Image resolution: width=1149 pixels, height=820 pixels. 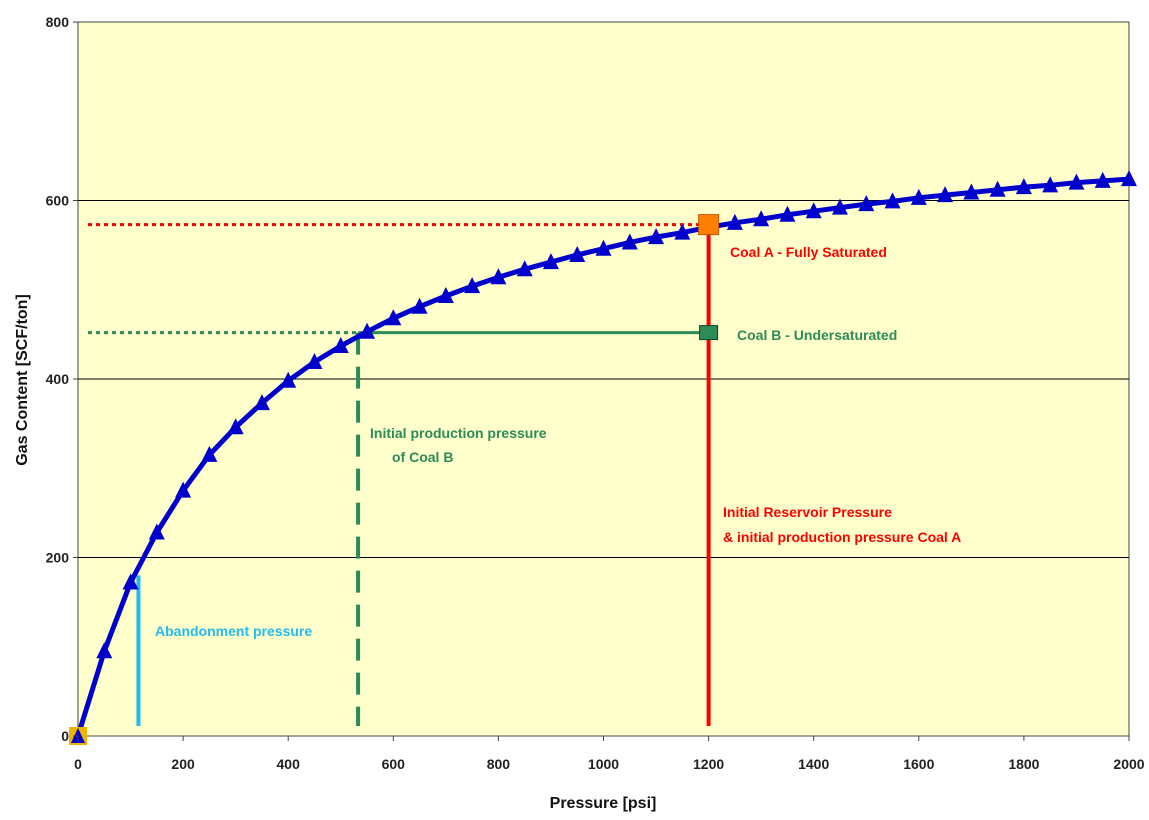 I want to click on y-axis-title: Gas Content [SCF/ton], so click(x=22, y=380).